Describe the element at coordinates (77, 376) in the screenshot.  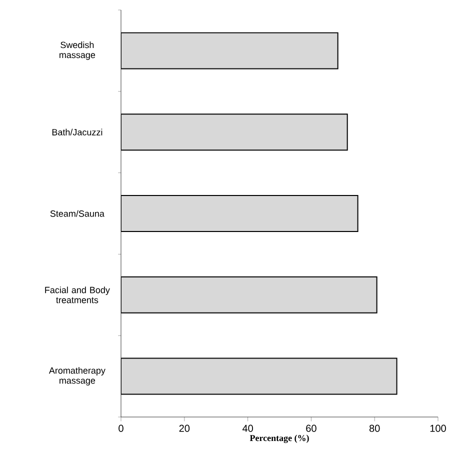
I see `y-tick-label: Aromatherapy massage` at that location.